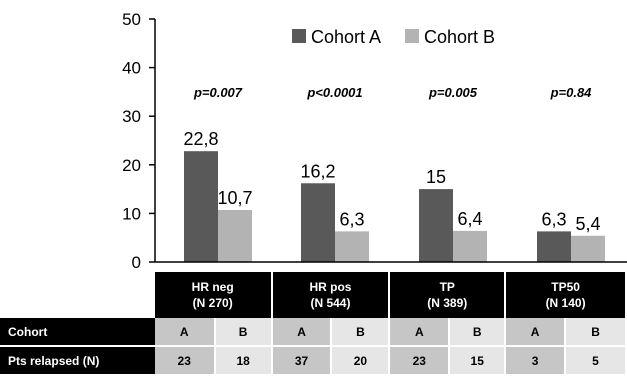  Describe the element at coordinates (330, 303) in the screenshot. I see `header-n: (N 544)` at that location.